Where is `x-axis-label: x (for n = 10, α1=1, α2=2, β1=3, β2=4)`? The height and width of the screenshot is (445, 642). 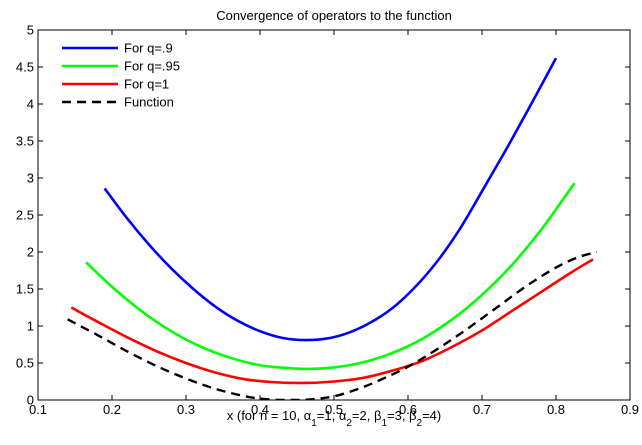 x-axis-label: x (for n = 10, α1=1, α2=2, β1=3, β2=4) is located at coordinates (334, 418).